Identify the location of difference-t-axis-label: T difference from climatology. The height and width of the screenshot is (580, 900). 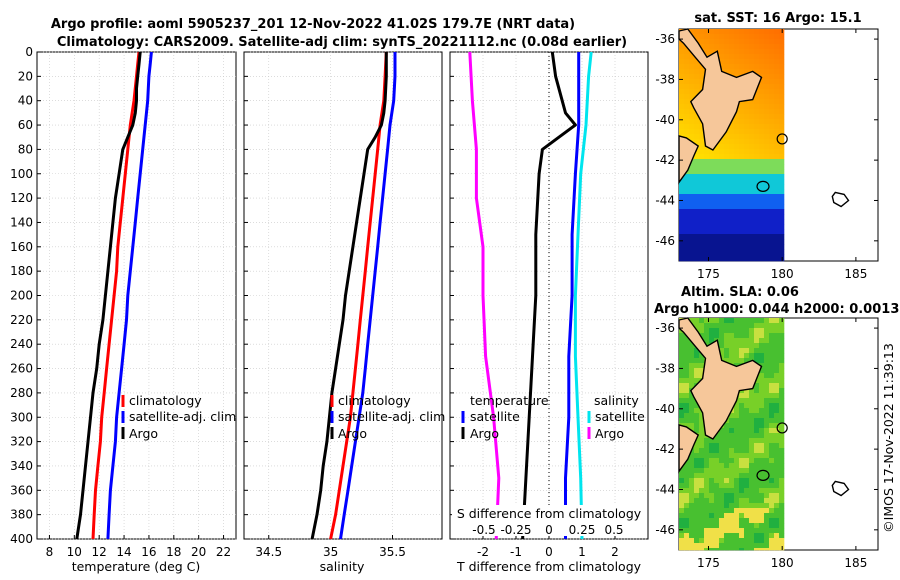
(549, 566).